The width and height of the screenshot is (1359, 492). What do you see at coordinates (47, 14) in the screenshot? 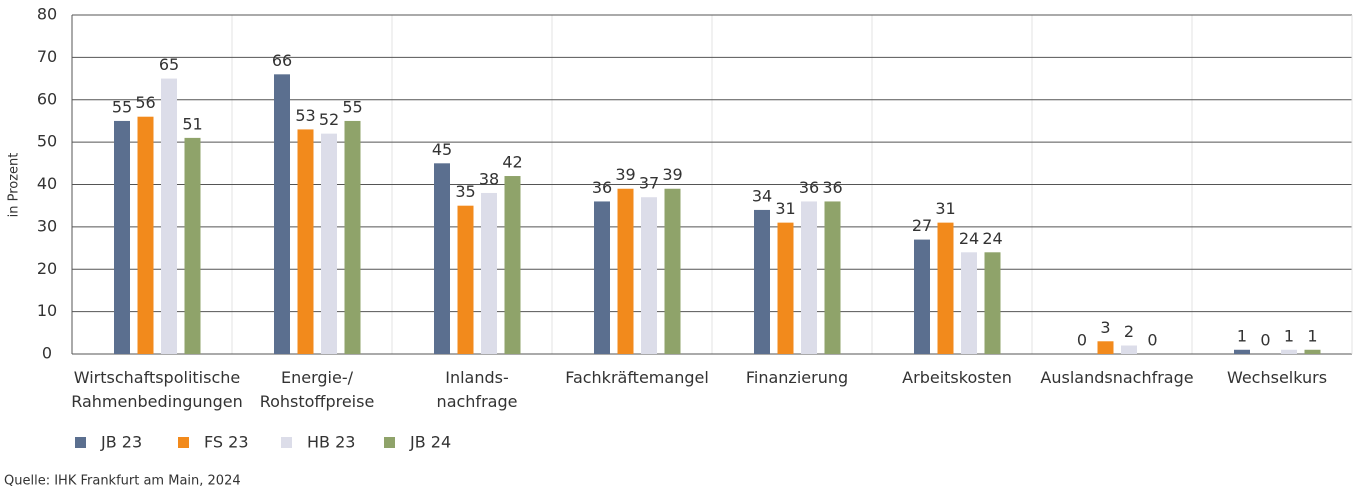
I see `y-tick-label: 80` at bounding box center [47, 14].